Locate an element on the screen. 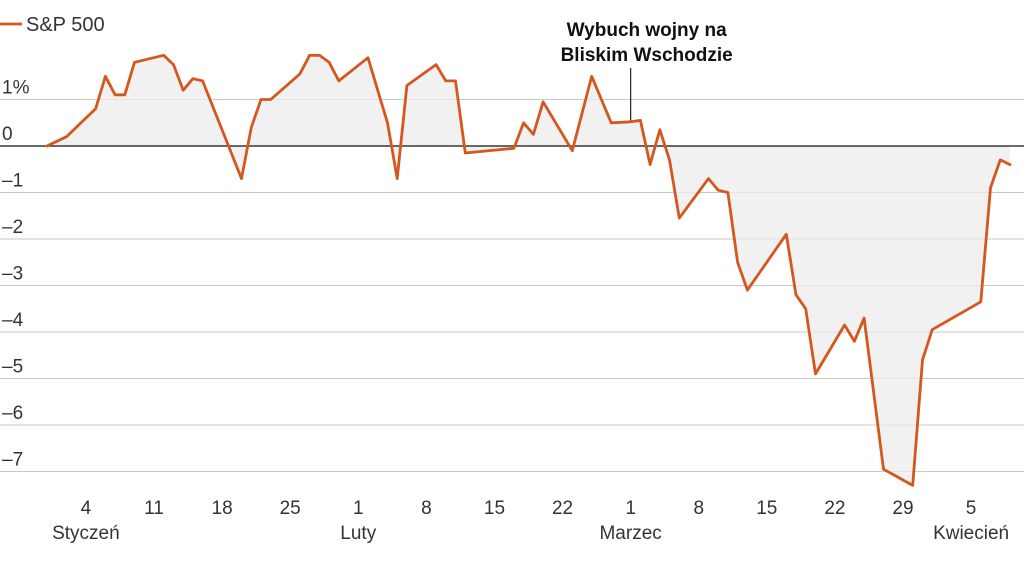  legend-label: S&P 500 is located at coordinates (65, 25).